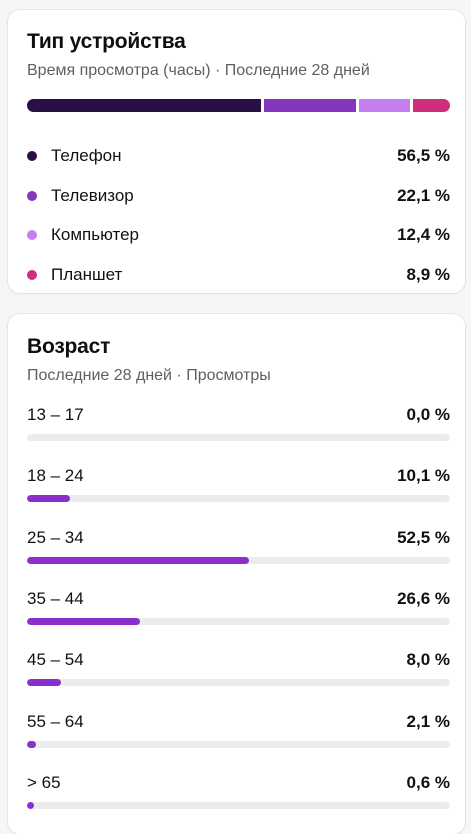 The height and width of the screenshot is (834, 471). I want to click on age-row: 35 – 44 26,6 %, so click(238, 609).